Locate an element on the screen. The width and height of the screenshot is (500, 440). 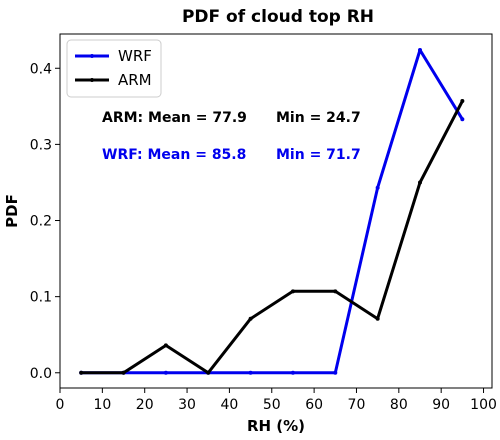
annotation-wrf-mean: WRF: Mean = 85.8 is located at coordinates (174, 155).